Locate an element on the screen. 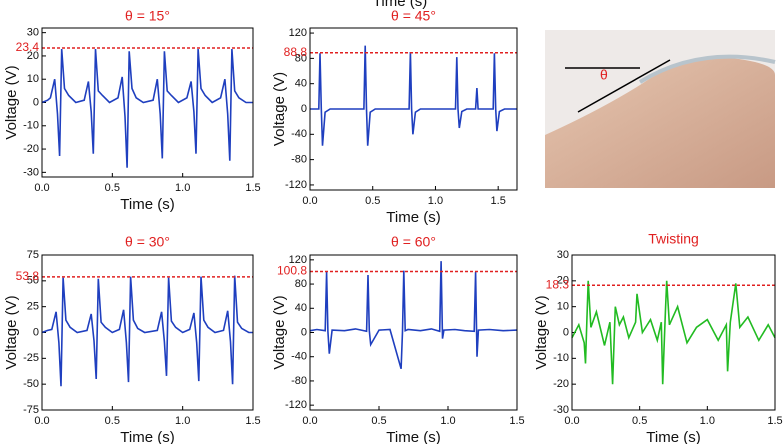  arm is located at coordinates (660, 123).